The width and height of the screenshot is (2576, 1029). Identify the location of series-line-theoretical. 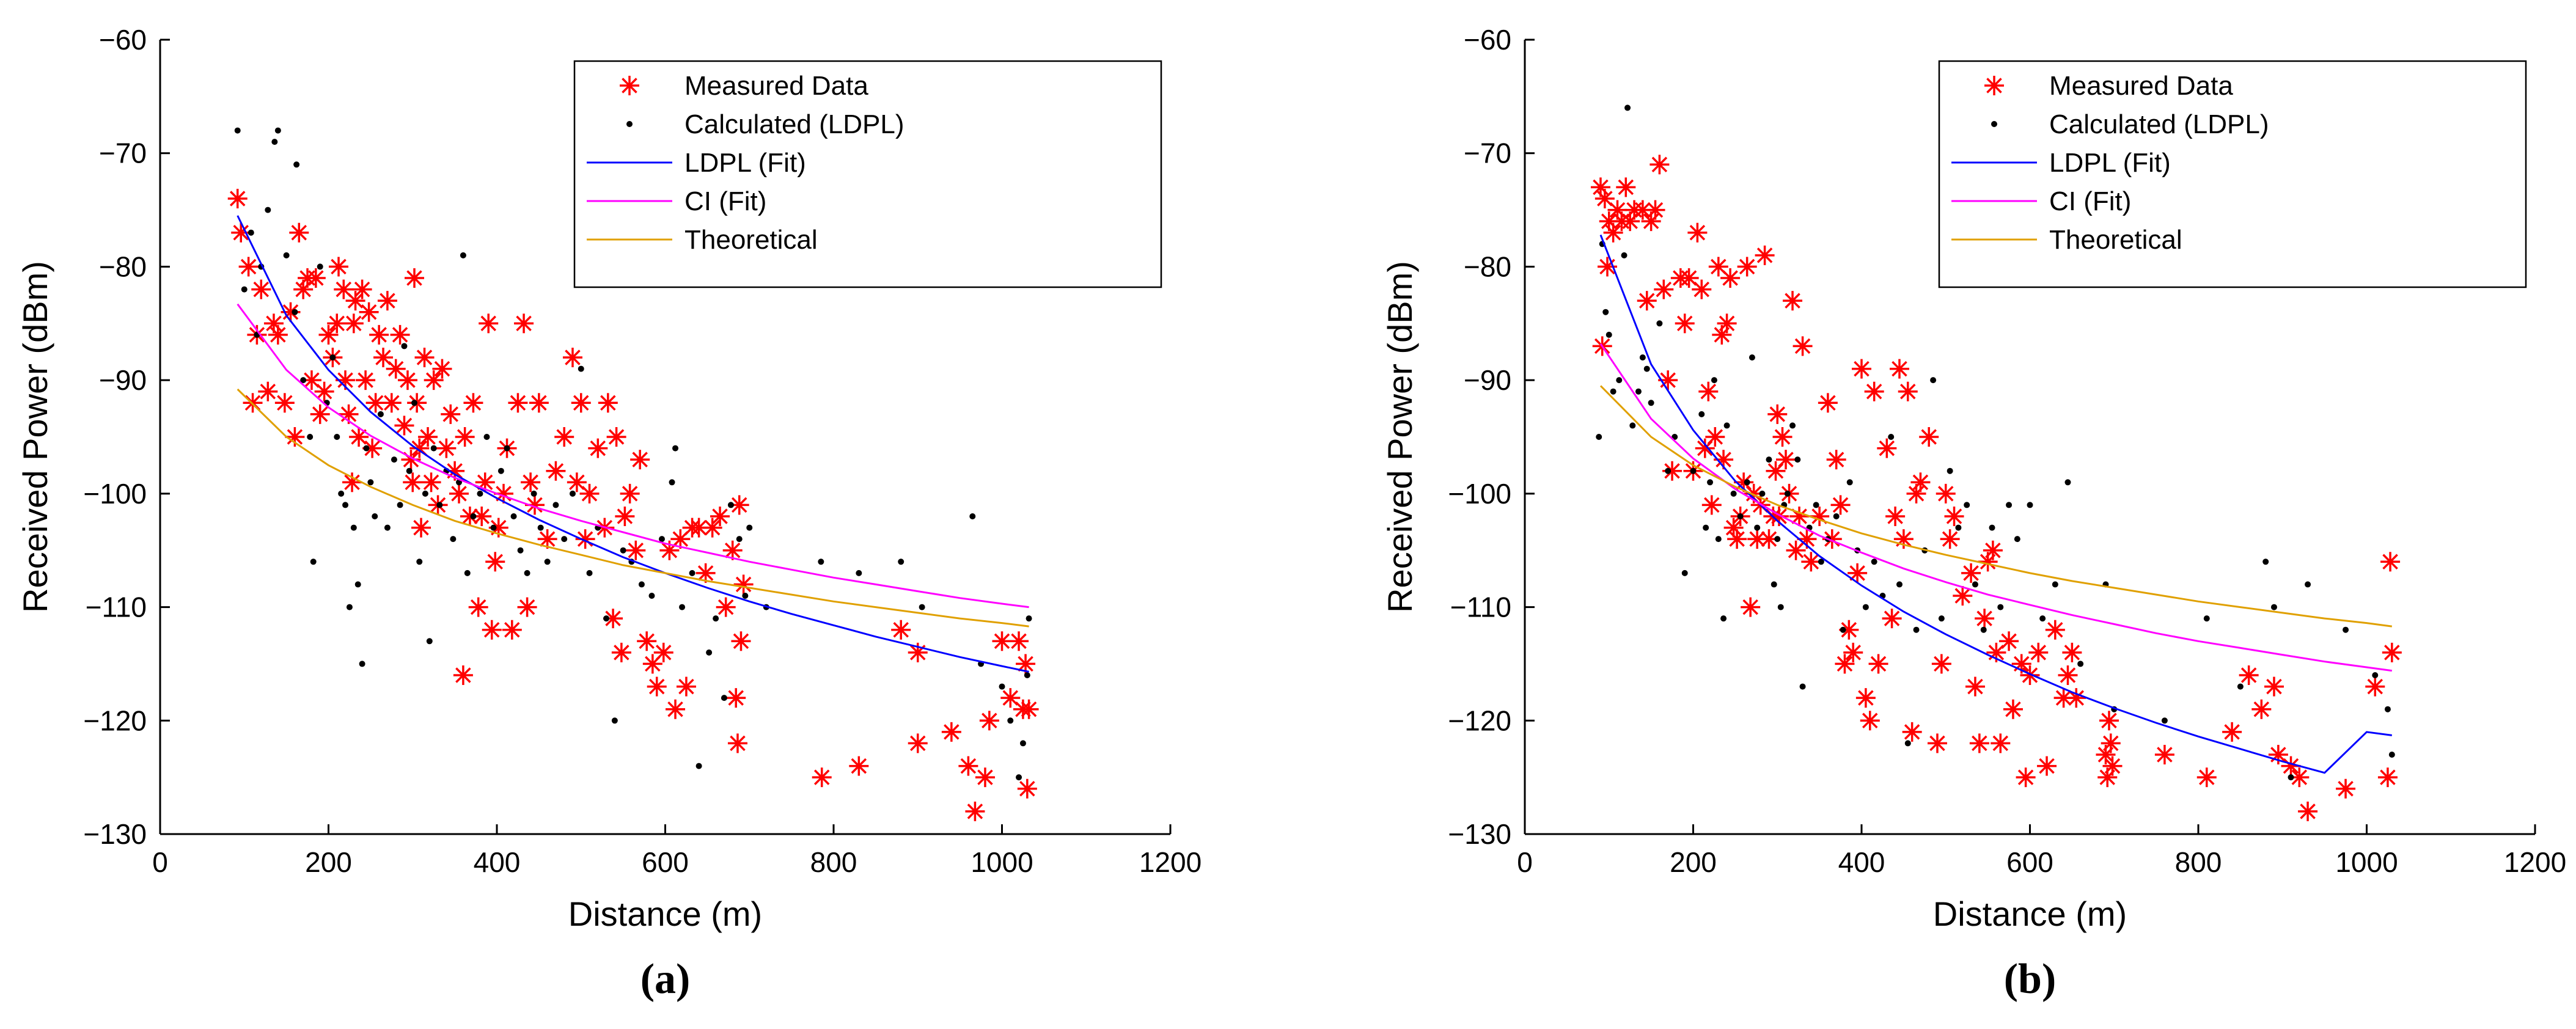
(1995, 506).